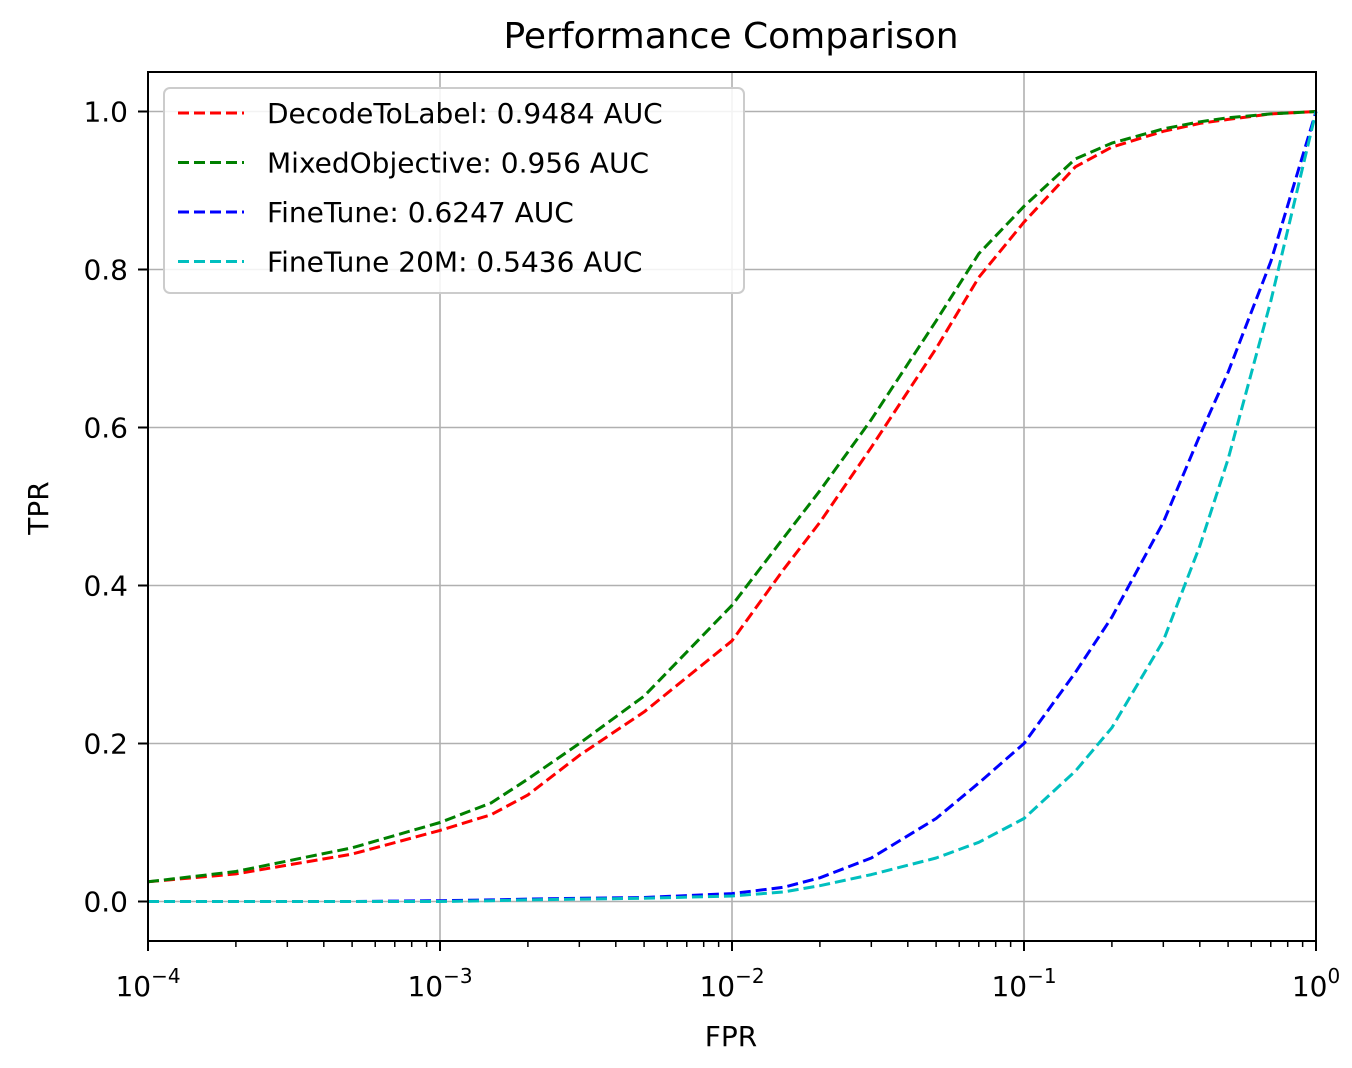 The image size is (1352, 1068). I want to click on legend-label: FineTune 20M: 0.5436 AUC, so click(454, 262).